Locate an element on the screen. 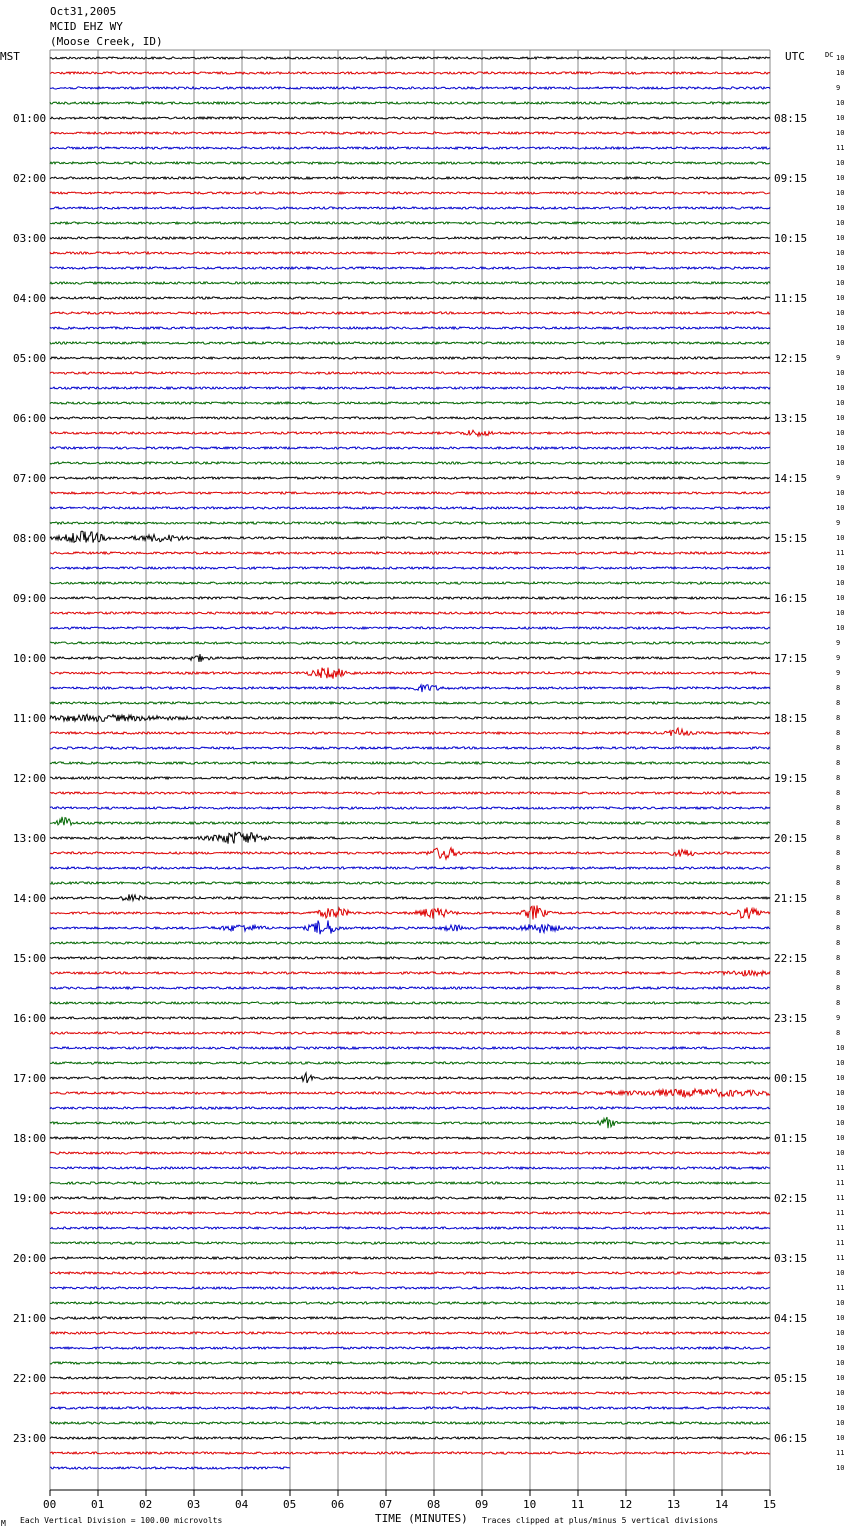  mst-hour-label: 03:00 is located at coordinates (29, 238).